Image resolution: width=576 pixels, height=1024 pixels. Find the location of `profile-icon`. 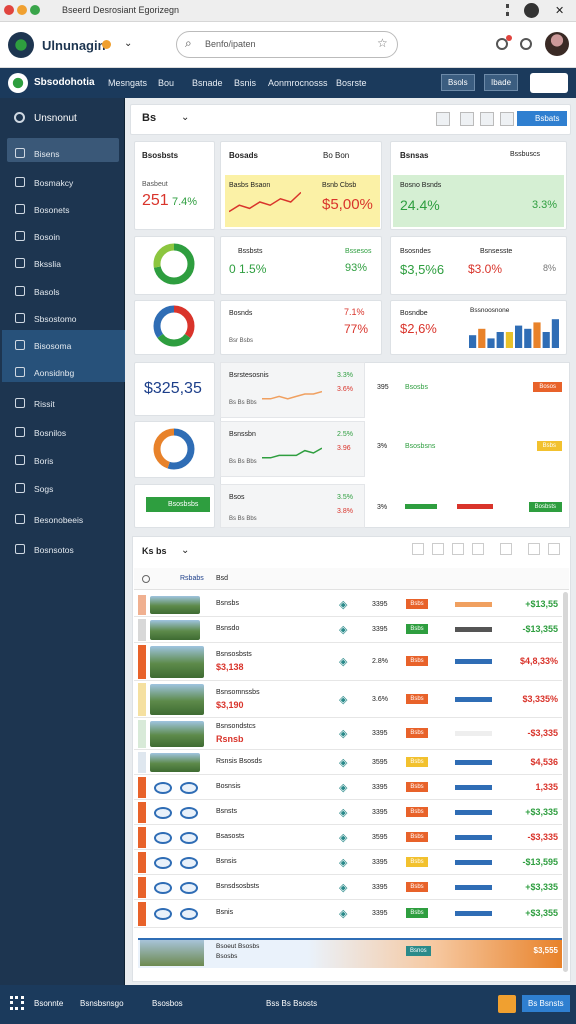

profile-icon is located at coordinates (531, 10).